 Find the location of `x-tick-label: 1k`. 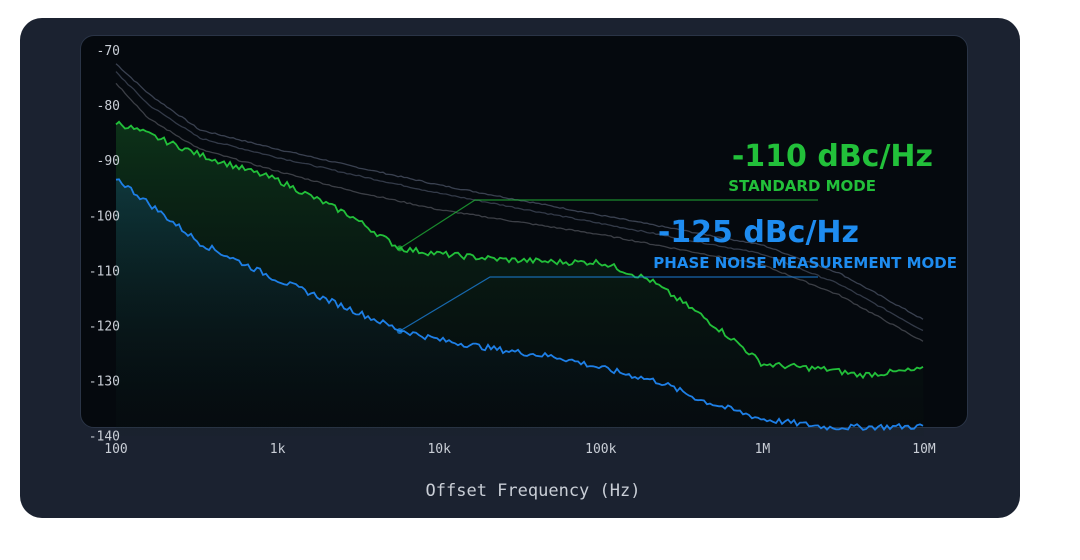

x-tick-label: 1k is located at coordinates (278, 449).